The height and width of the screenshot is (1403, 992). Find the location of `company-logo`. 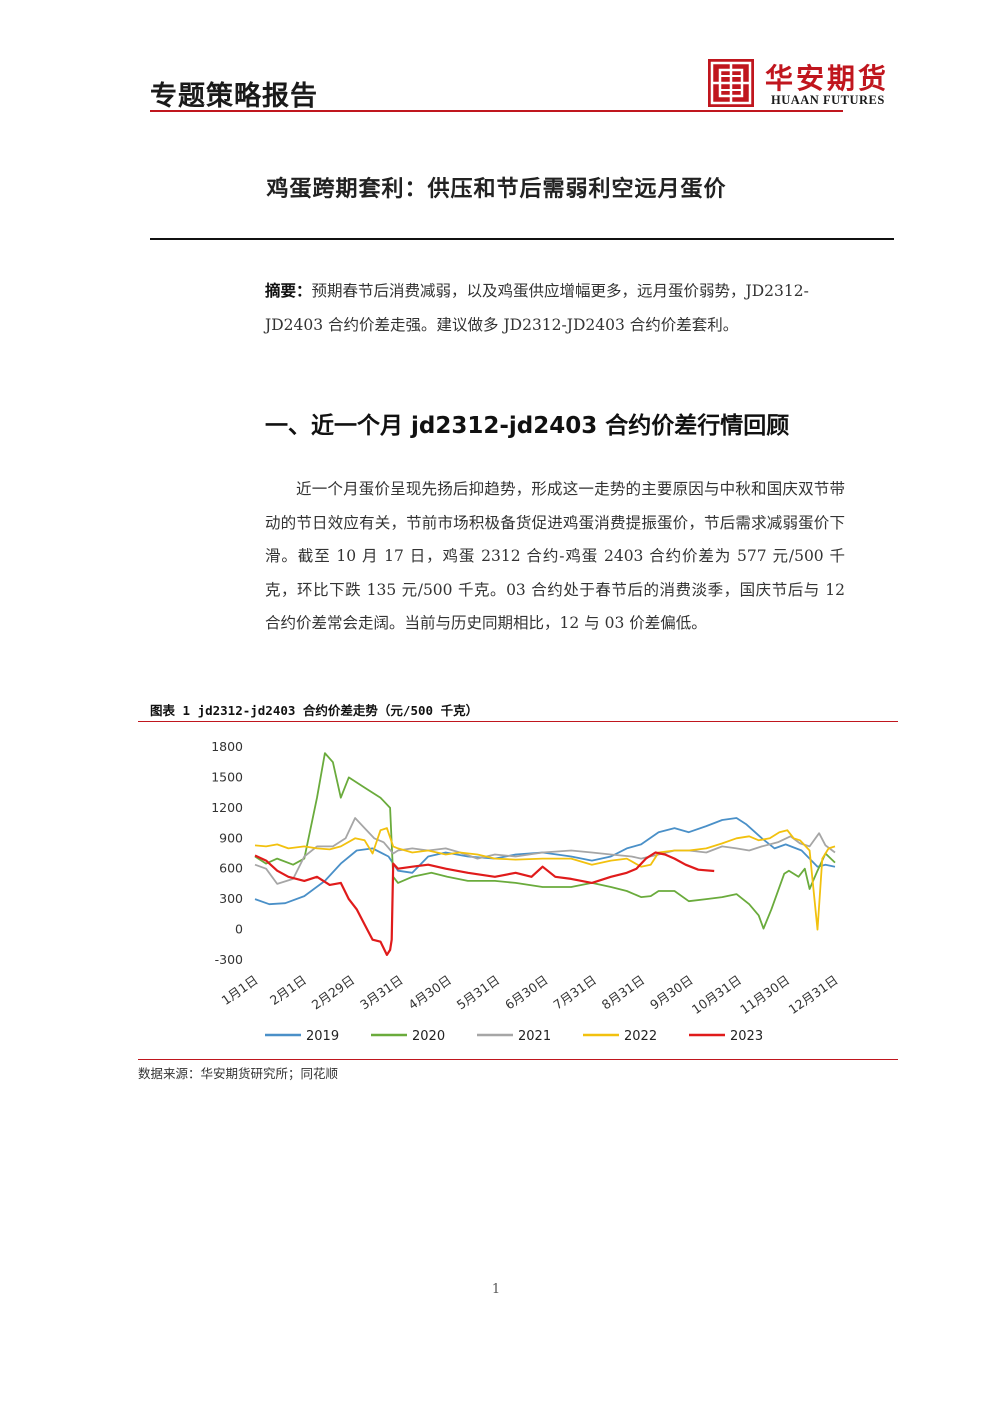

company-logo is located at coordinates (802, 84).